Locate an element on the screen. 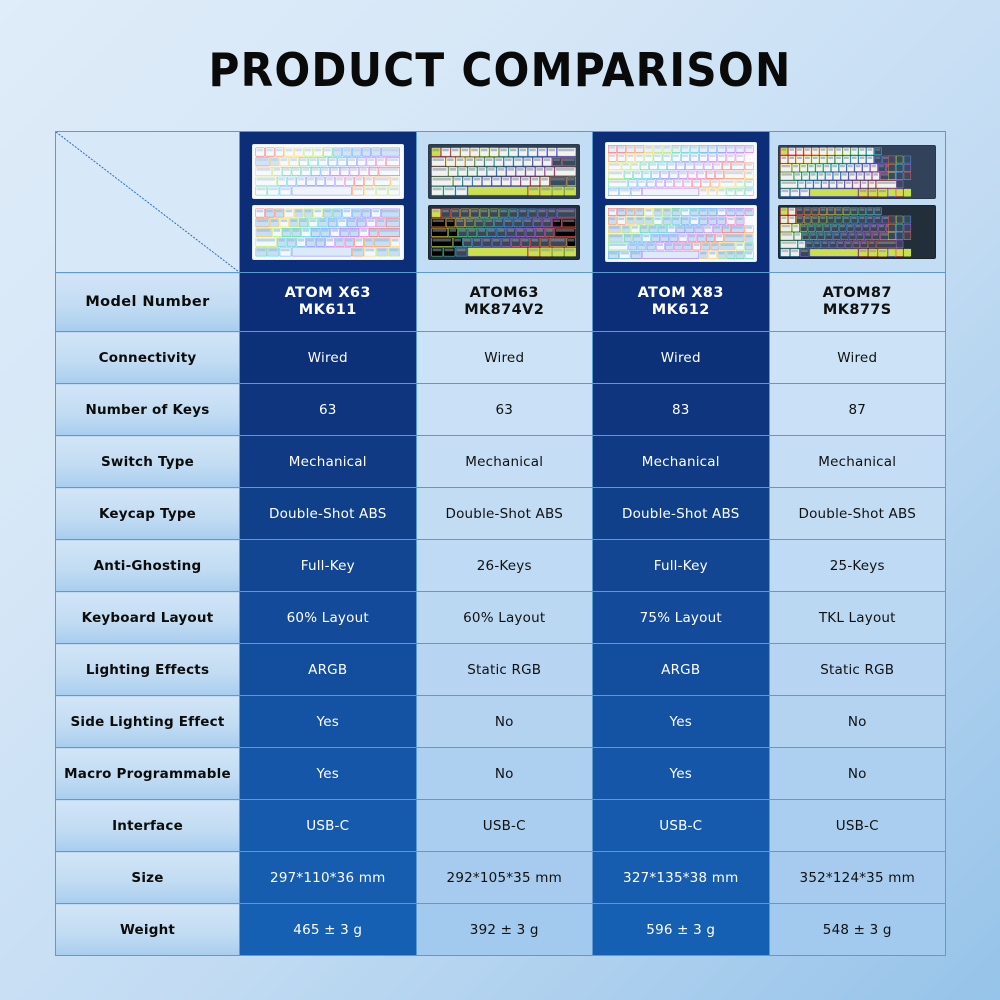  row-label-text: Lighting Effects is located at coordinates (147, 669).